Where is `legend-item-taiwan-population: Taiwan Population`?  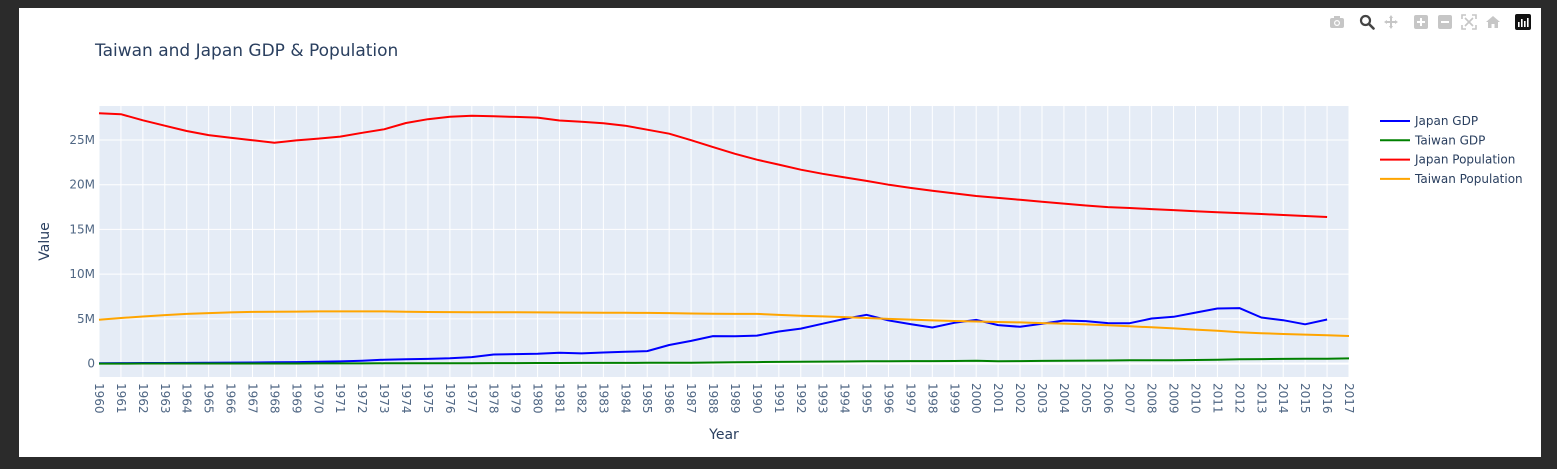 legend-item-taiwan-population: Taiwan Population is located at coordinates (1451, 179).